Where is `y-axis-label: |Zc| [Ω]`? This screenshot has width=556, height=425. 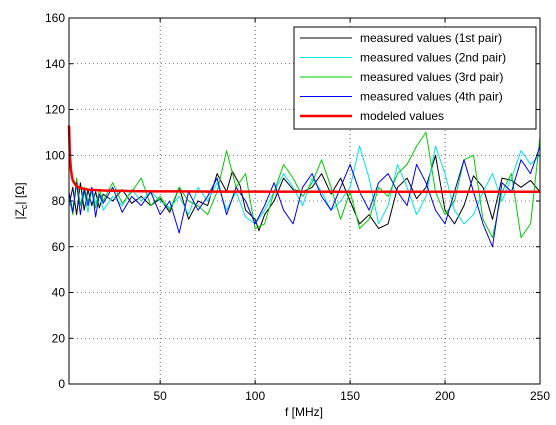
y-axis-label: |Zc| [Ω] is located at coordinates (21, 200).